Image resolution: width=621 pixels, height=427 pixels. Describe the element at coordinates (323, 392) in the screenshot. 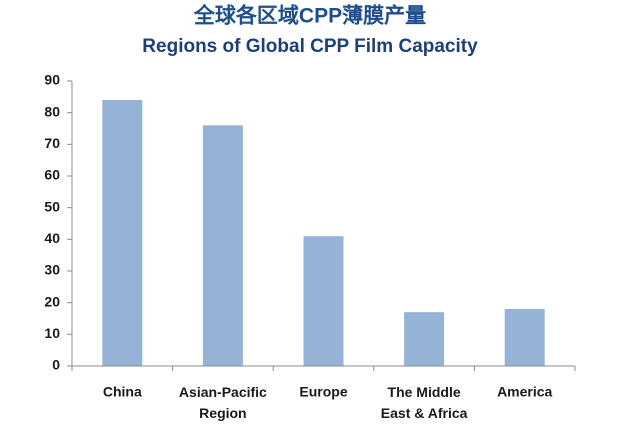

I see `x-tick-label: Europe` at that location.